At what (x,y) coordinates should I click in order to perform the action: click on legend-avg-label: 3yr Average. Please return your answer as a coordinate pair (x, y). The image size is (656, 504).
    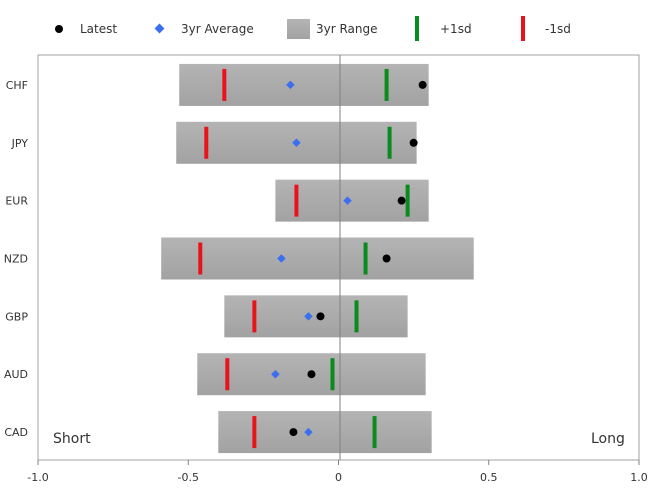
    Looking at the image, I should click on (217, 29).